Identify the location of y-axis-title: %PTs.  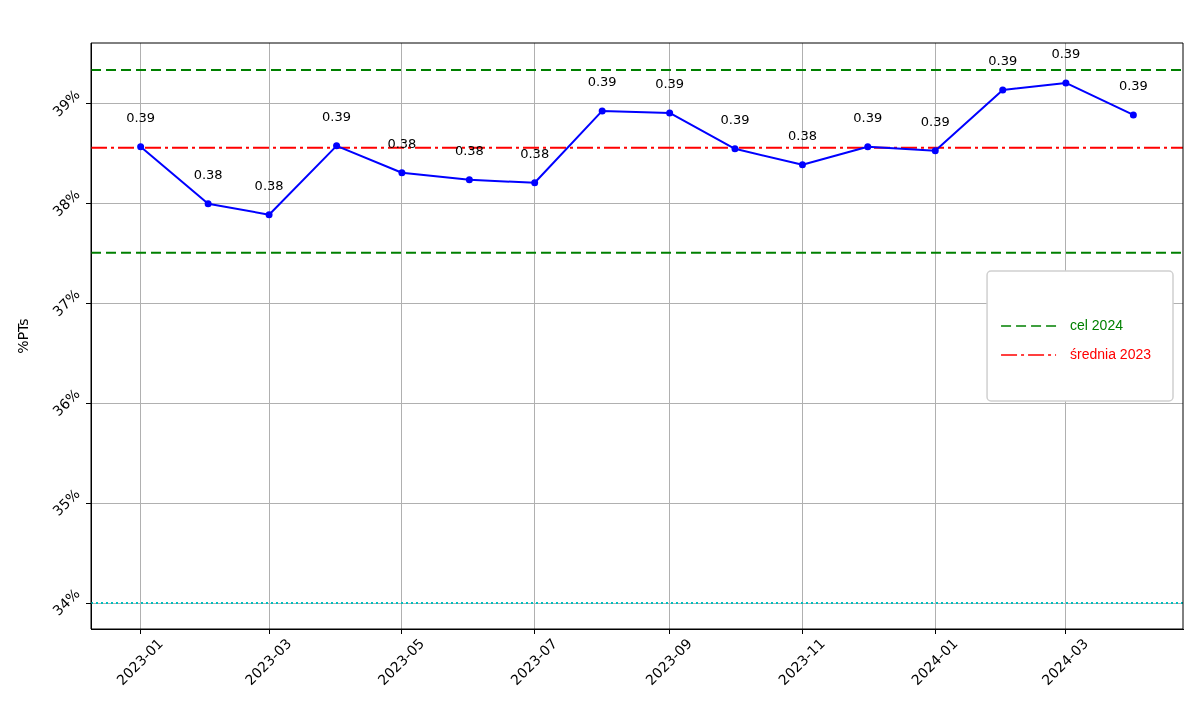
(23, 336).